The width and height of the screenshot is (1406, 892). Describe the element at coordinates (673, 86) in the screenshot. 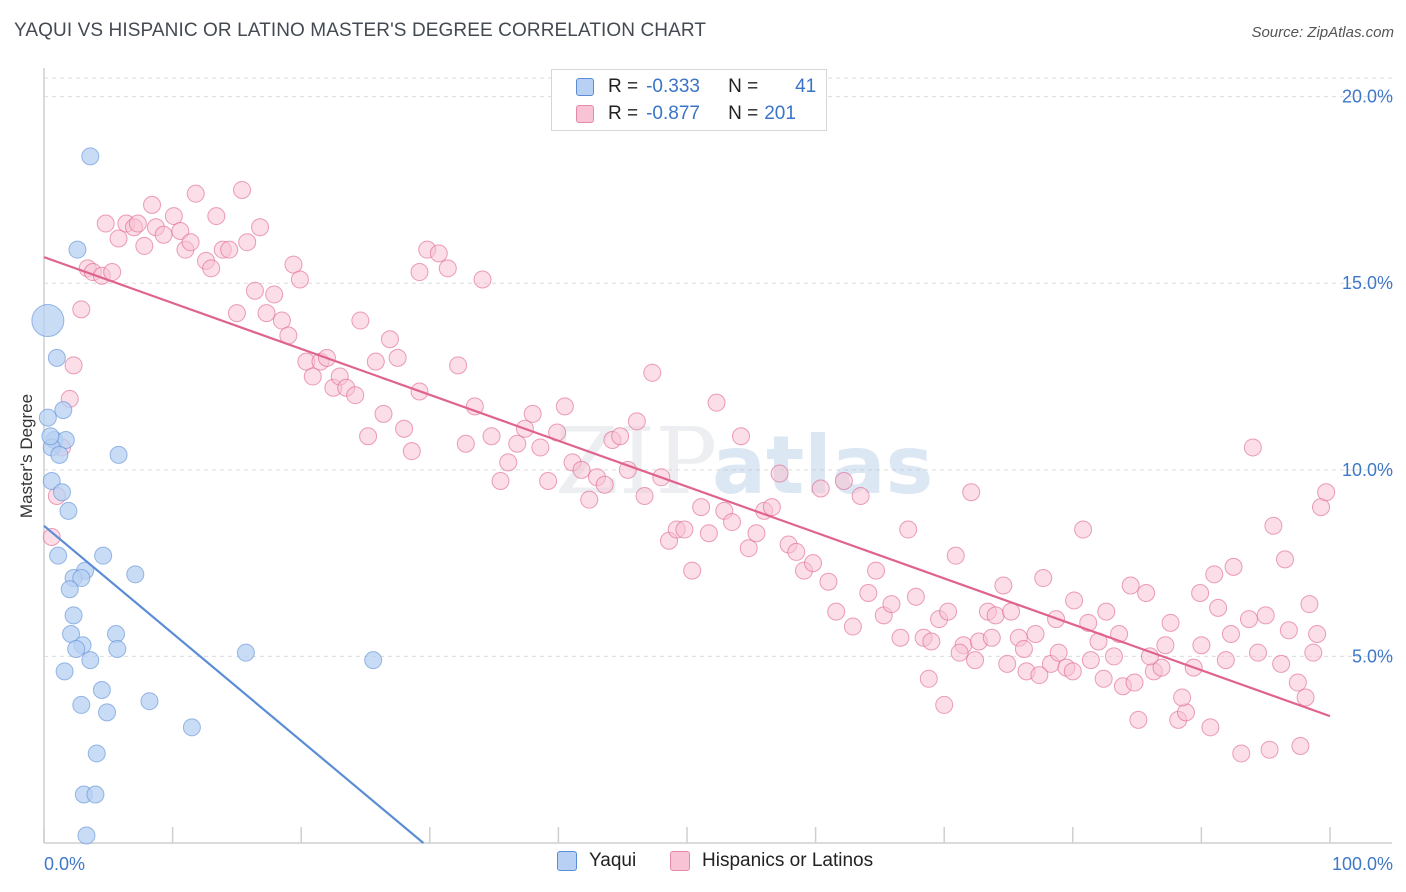

I see `legend-r-value-yaqui: -0.333` at that location.